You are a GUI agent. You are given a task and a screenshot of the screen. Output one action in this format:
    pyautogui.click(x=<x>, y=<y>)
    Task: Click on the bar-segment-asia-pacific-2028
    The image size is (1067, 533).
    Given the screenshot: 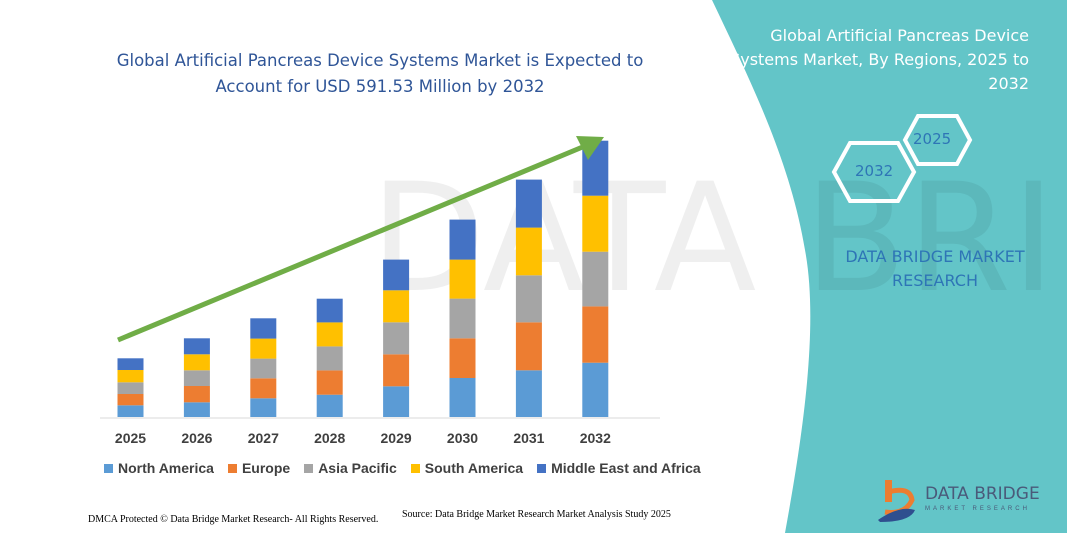 What is the action you would take?
    pyautogui.click(x=329, y=358)
    